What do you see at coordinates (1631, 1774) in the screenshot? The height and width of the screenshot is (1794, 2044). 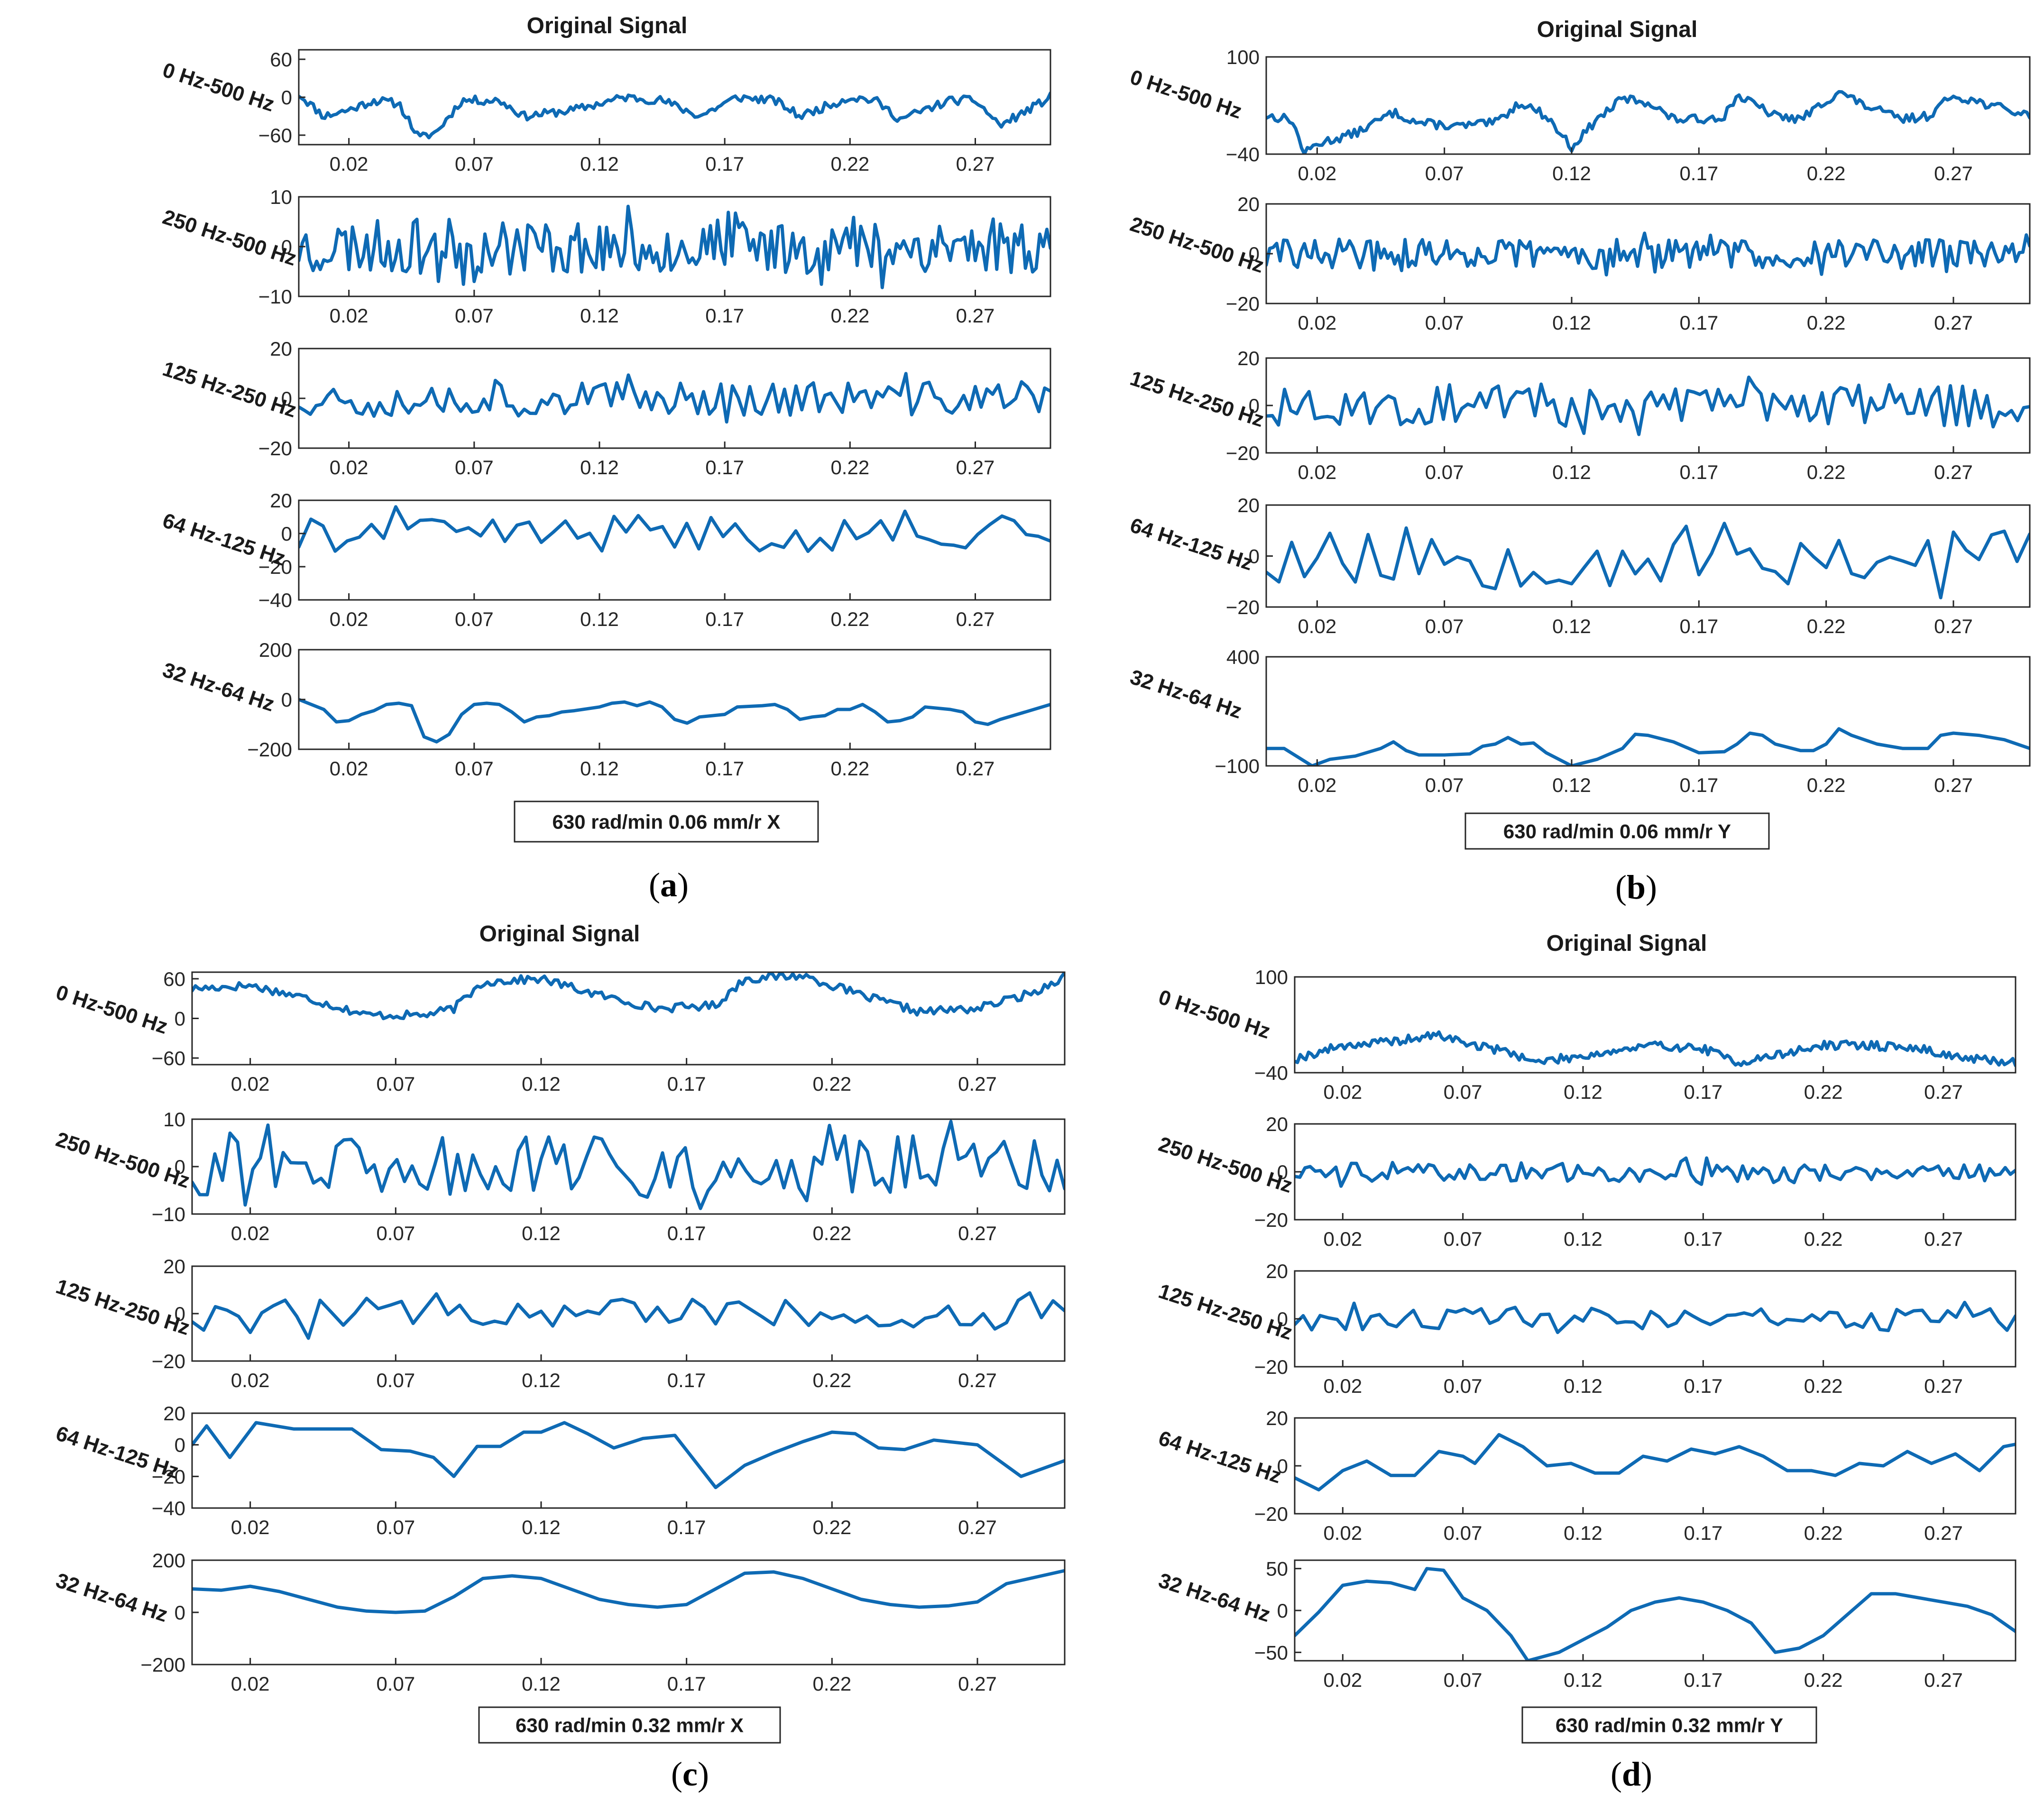 I see `panel-caption: (d)` at bounding box center [1631, 1774].